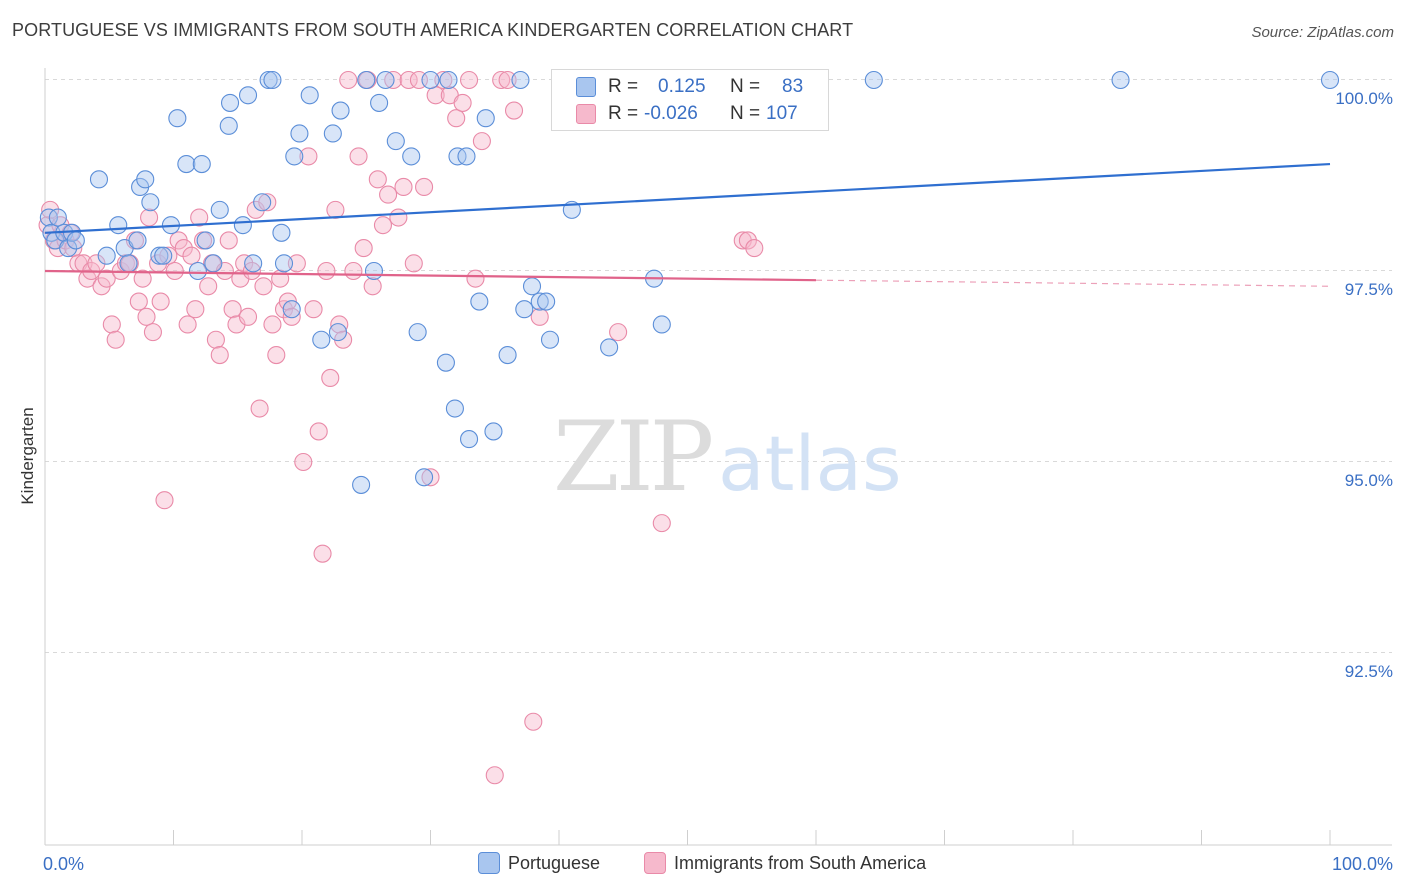 The image size is (1406, 892). What do you see at coordinates (586, 87) in the screenshot?
I see `legend-swatch-blue` at bounding box center [586, 87].